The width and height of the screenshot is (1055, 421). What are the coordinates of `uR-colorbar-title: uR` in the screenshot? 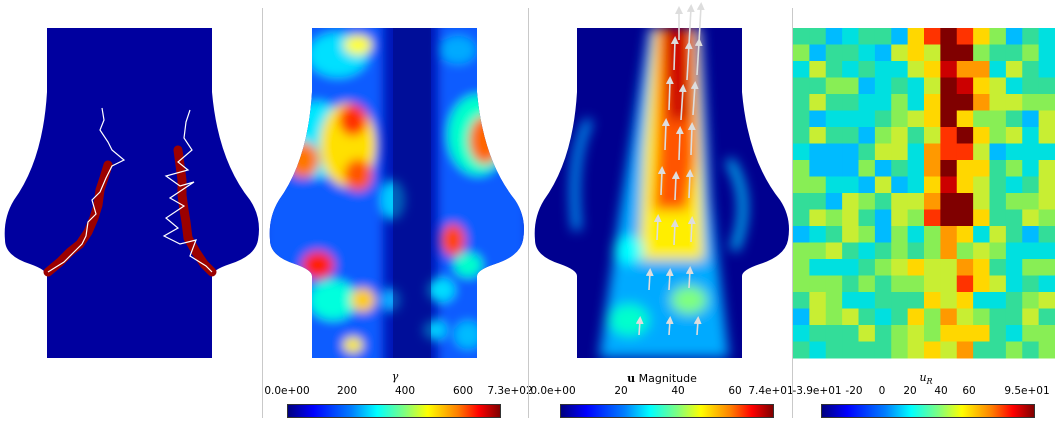 It's located at (926, 379).